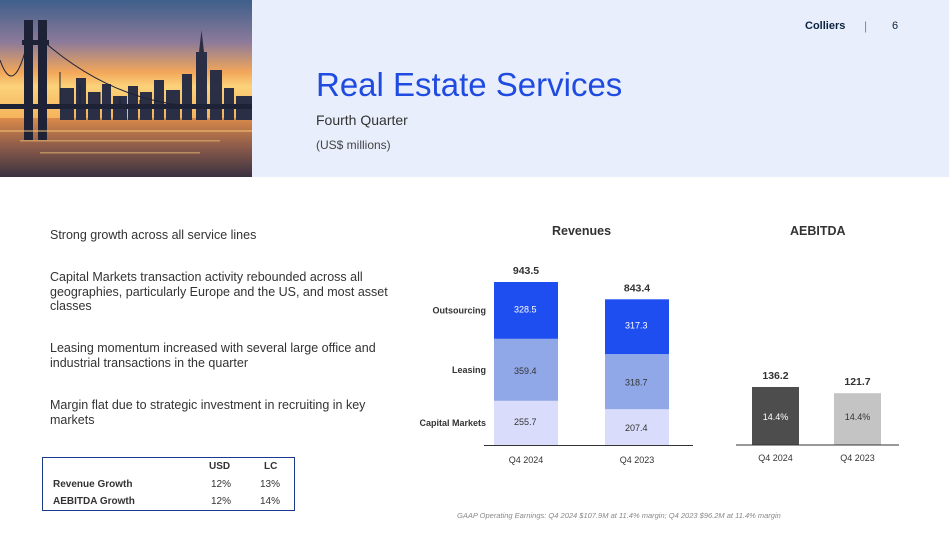  What do you see at coordinates (825, 26) in the screenshot?
I see `brand-name: Colliers` at bounding box center [825, 26].